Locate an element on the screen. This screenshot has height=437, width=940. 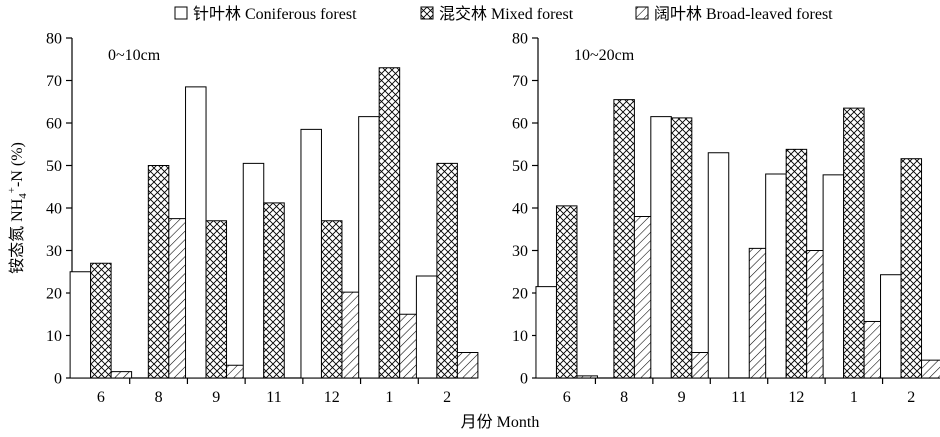
y-axis-label: 铵态氮 NH4+-N (%) is located at coordinates (17, 208).